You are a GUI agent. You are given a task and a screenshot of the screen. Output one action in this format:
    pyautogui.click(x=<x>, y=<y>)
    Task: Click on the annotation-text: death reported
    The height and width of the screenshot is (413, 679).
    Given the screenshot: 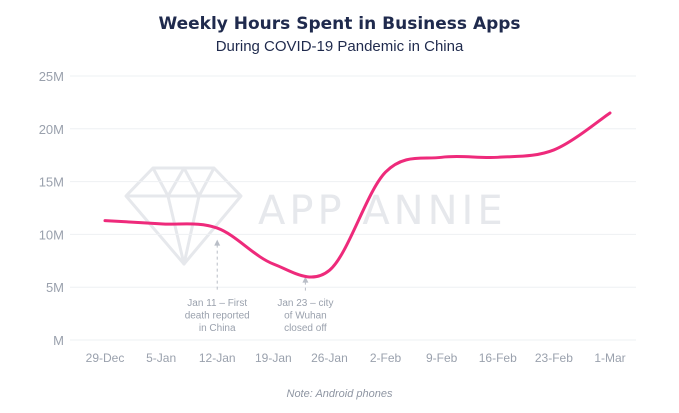 What is the action you would take?
    pyautogui.click(x=217, y=316)
    